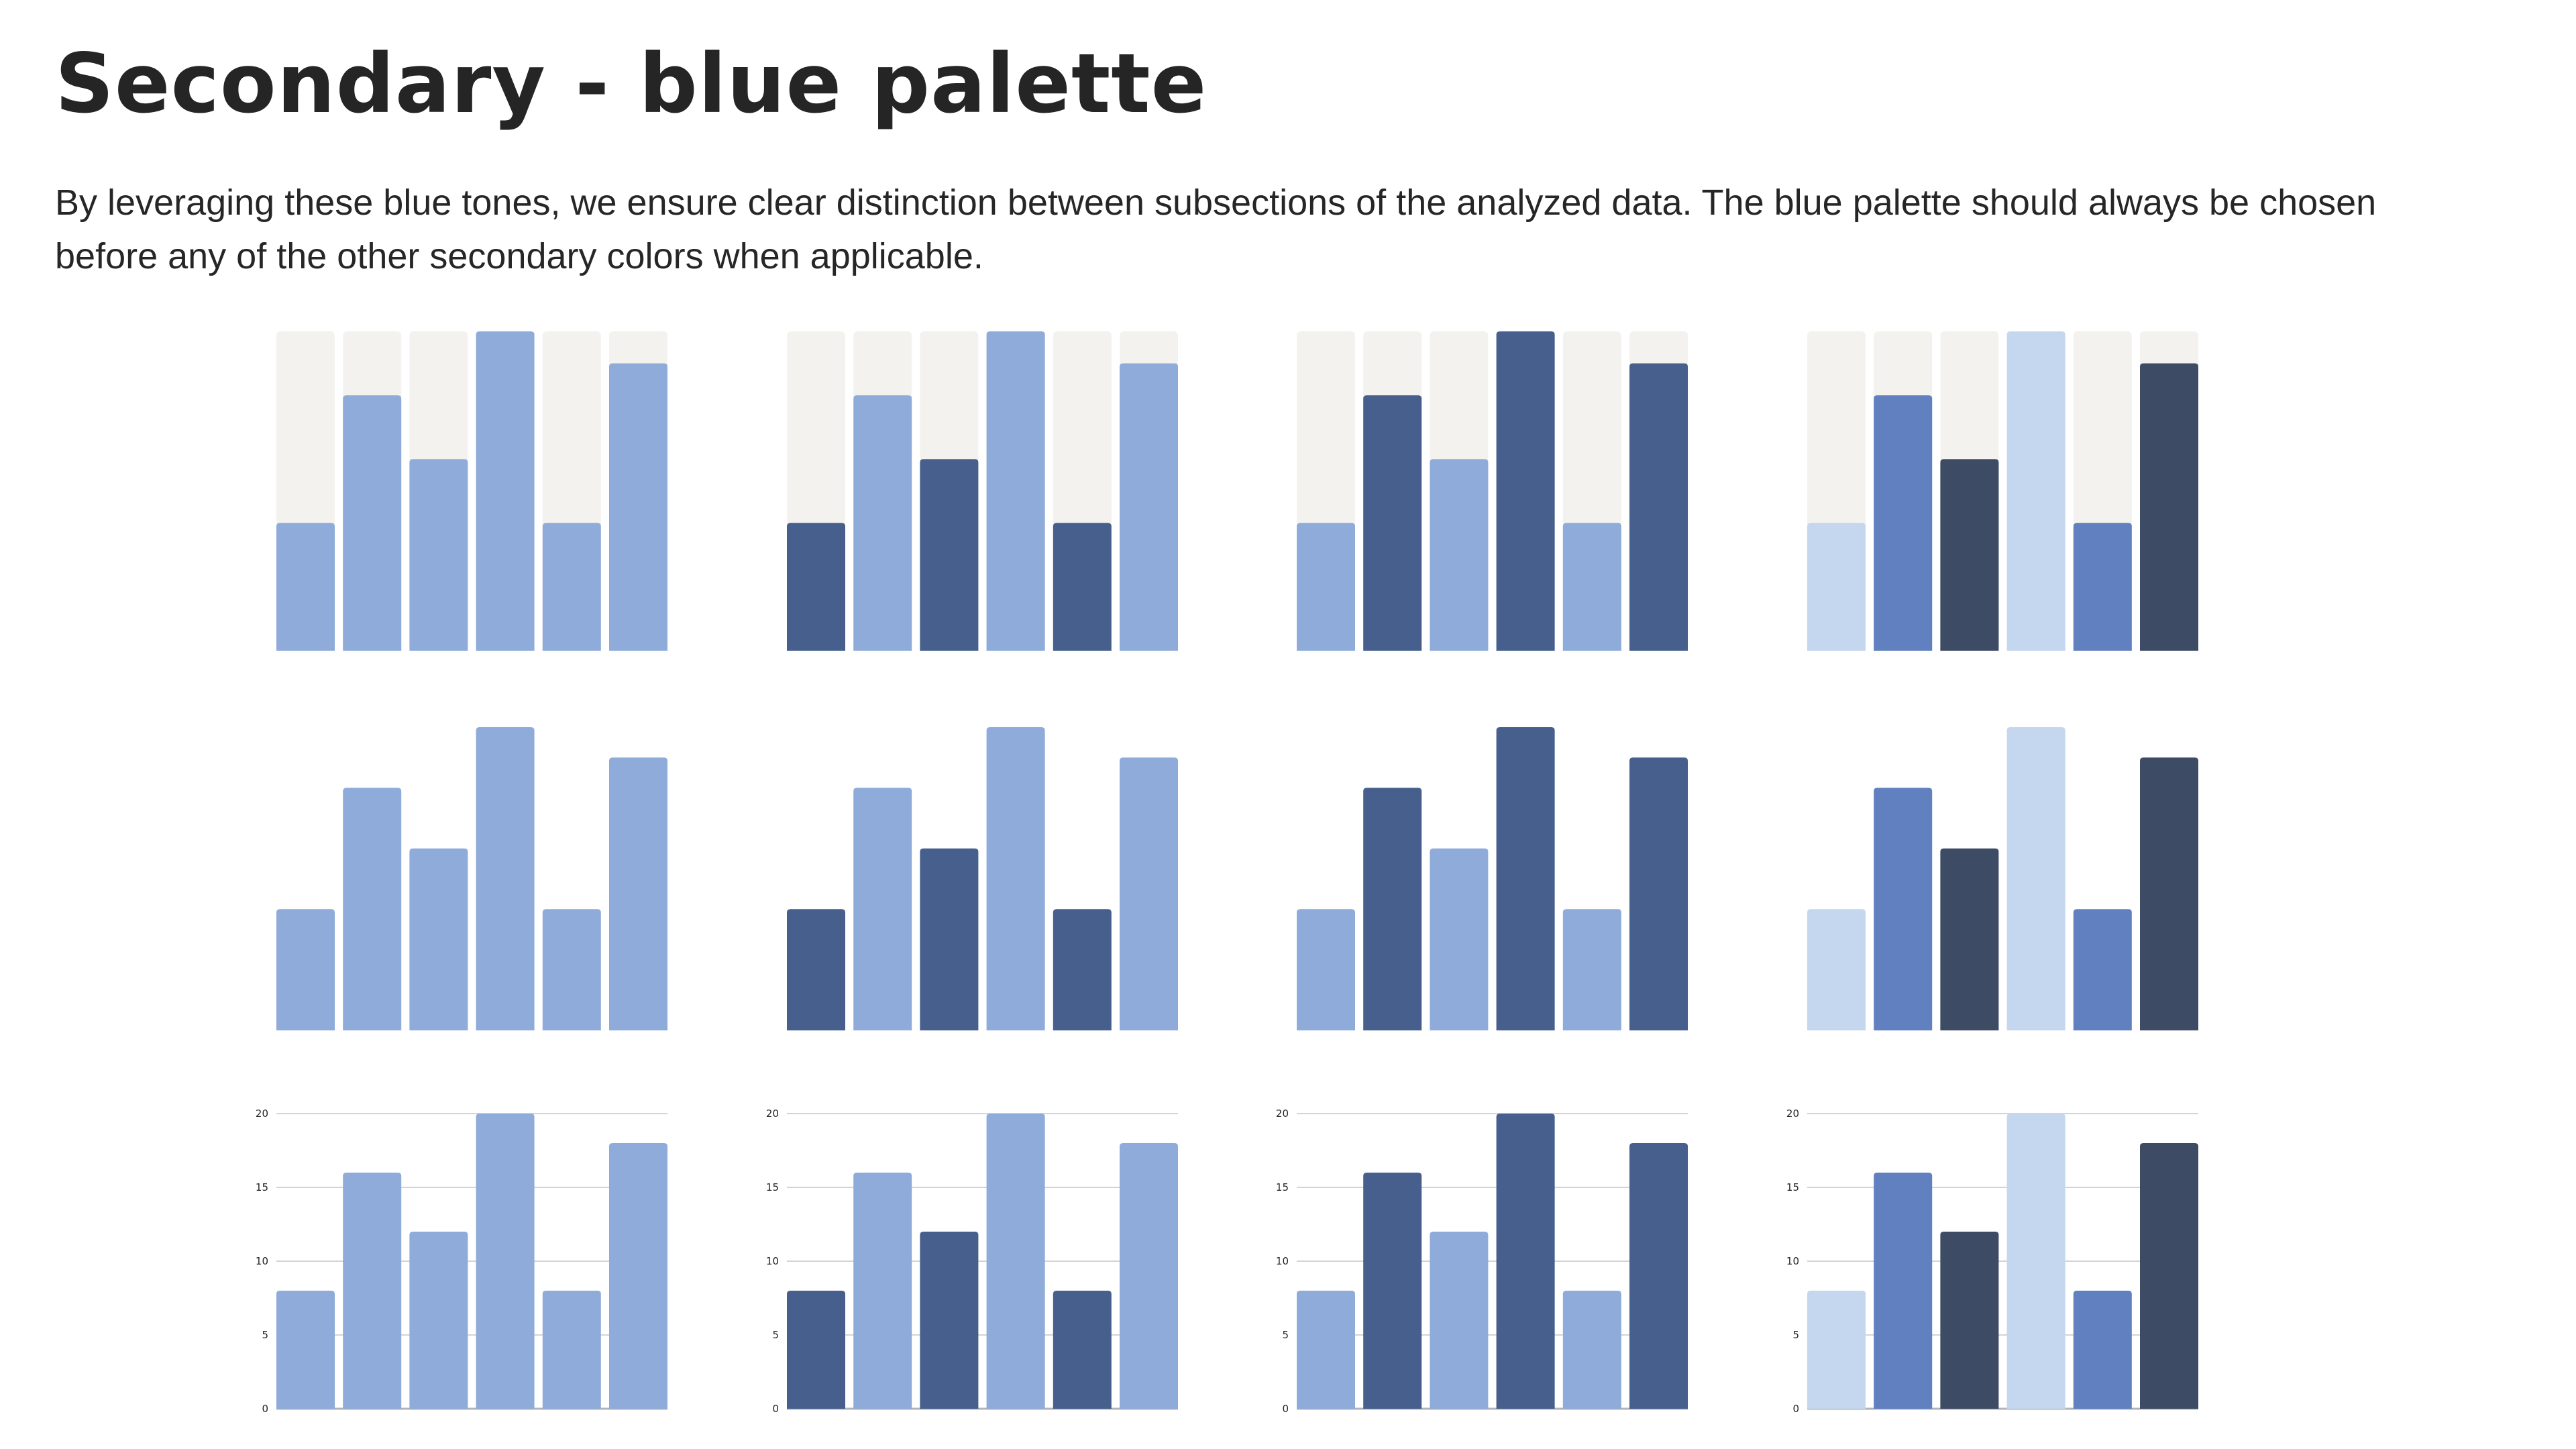 The width and height of the screenshot is (2576, 1449). Describe the element at coordinates (631, 83) in the screenshot. I see `page-title: Secondary - blue palette` at that location.